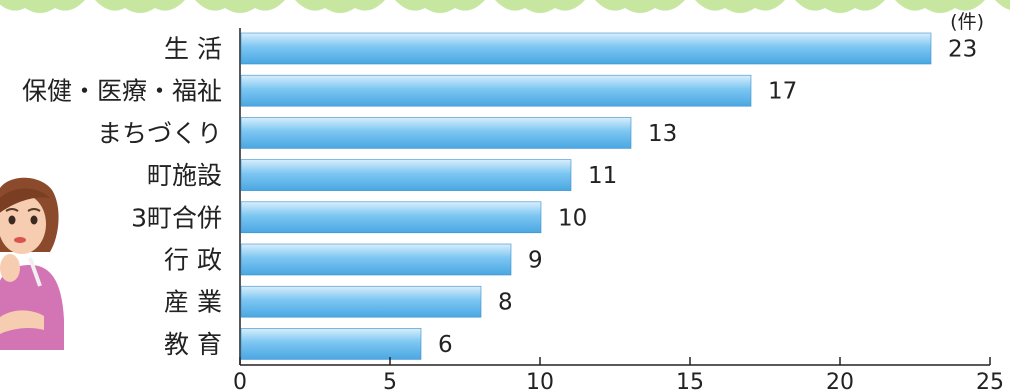 The image size is (1010, 391). Describe the element at coordinates (967, 22) in the screenshot. I see `unit-label: (件)` at that location.